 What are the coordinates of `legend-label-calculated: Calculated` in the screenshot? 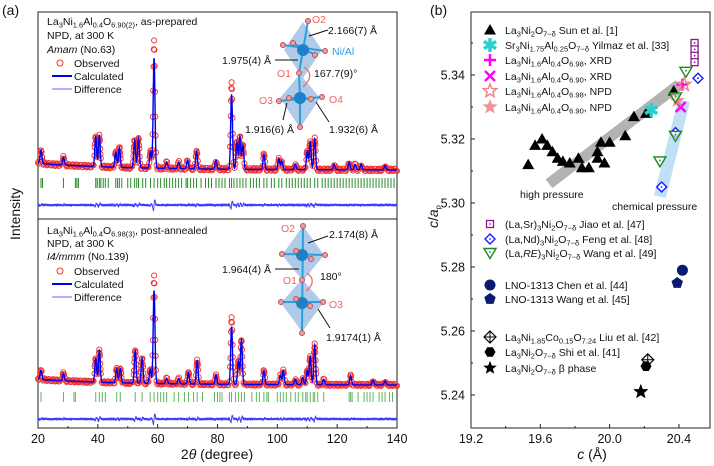 It's located at (99, 285).